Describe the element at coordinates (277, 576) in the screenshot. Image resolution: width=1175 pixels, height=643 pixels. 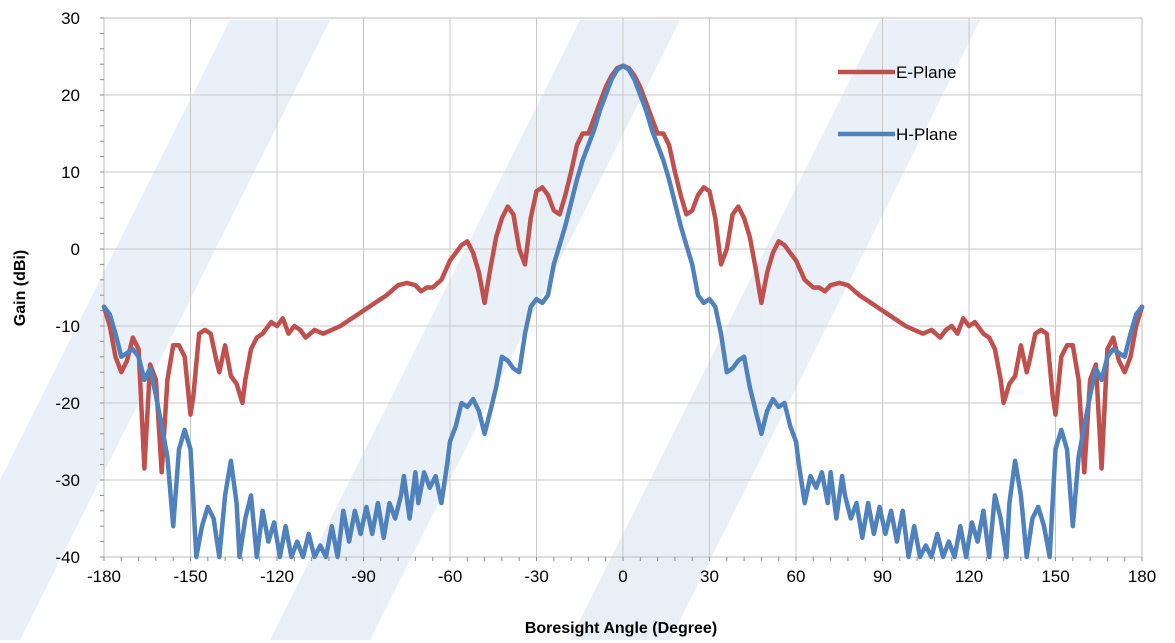
I see `x-tick-label: -120` at that location.